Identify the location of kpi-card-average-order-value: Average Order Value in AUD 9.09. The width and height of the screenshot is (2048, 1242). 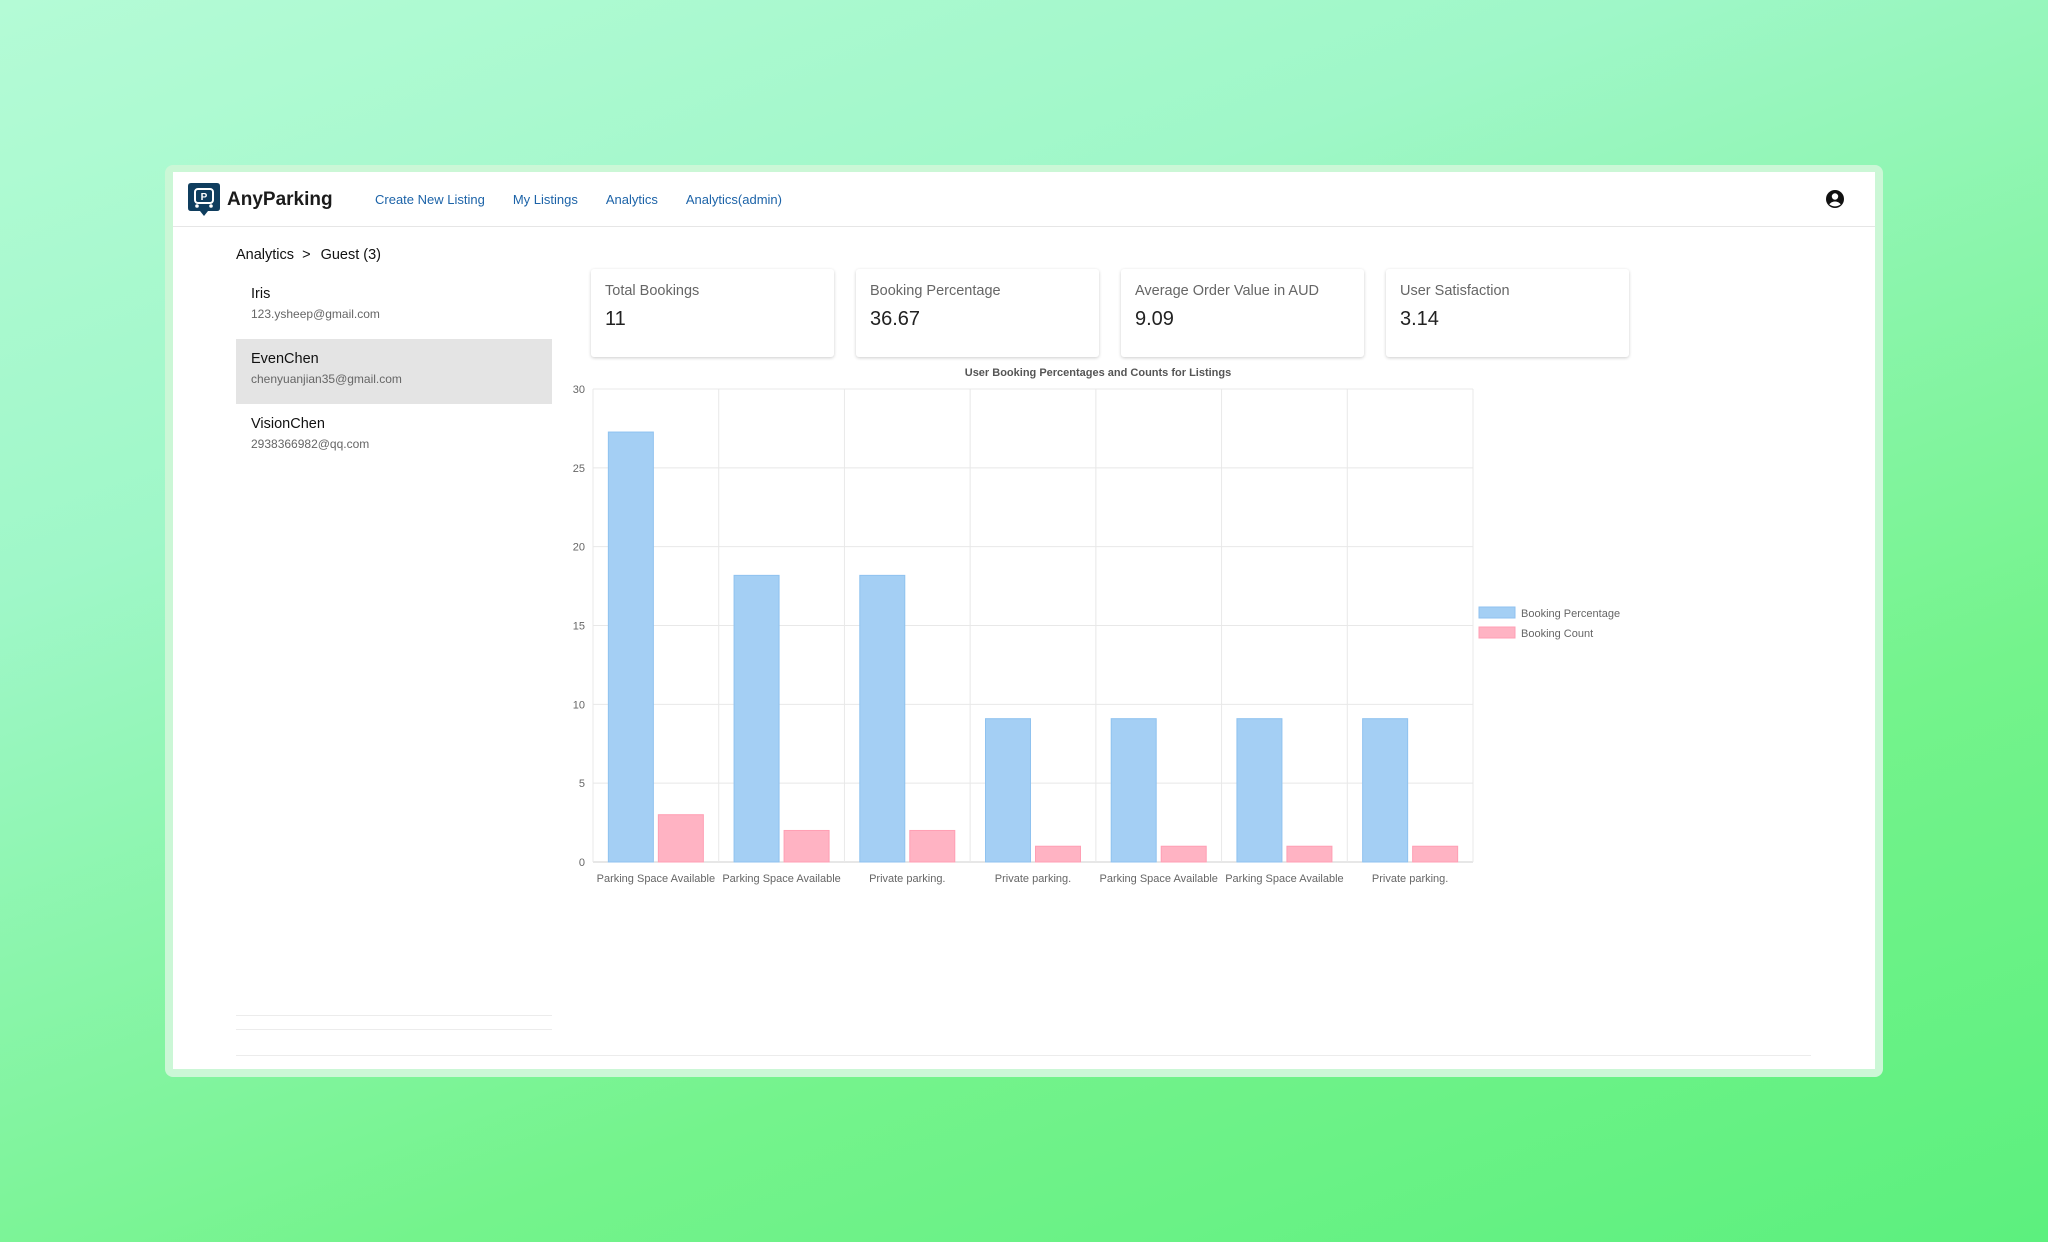
(1242, 313).